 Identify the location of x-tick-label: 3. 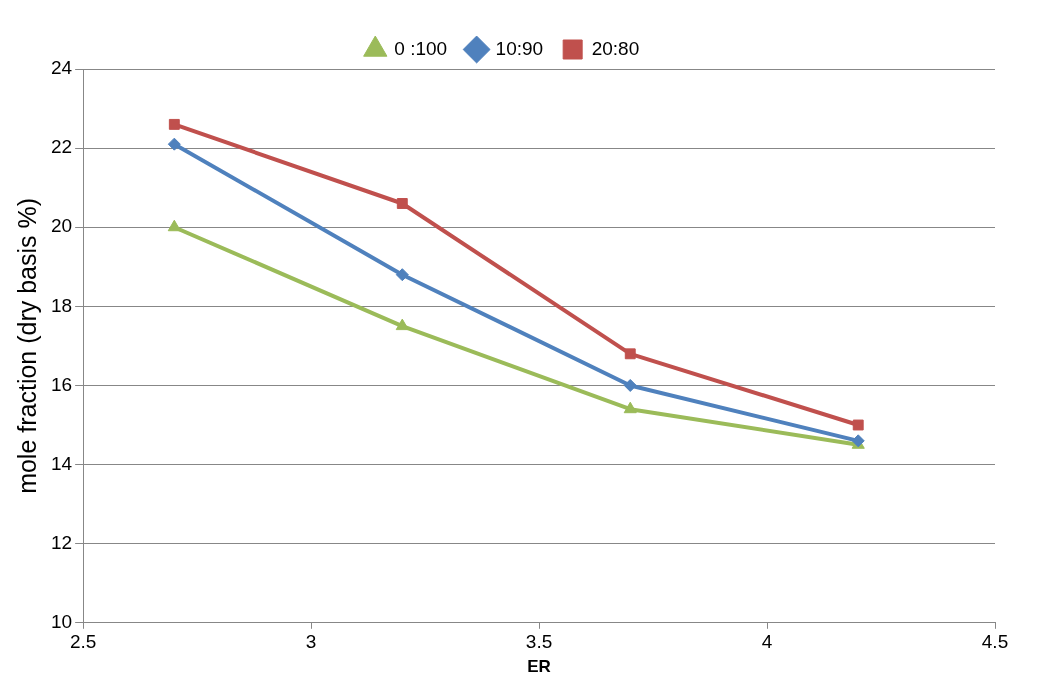
(311, 642).